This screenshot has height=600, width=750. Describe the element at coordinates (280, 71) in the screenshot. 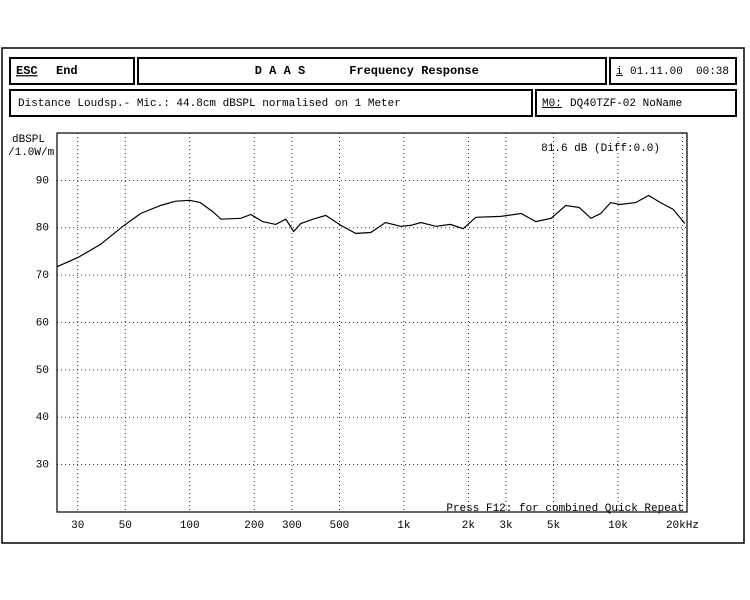

I see `app-name: D A A S` at that location.